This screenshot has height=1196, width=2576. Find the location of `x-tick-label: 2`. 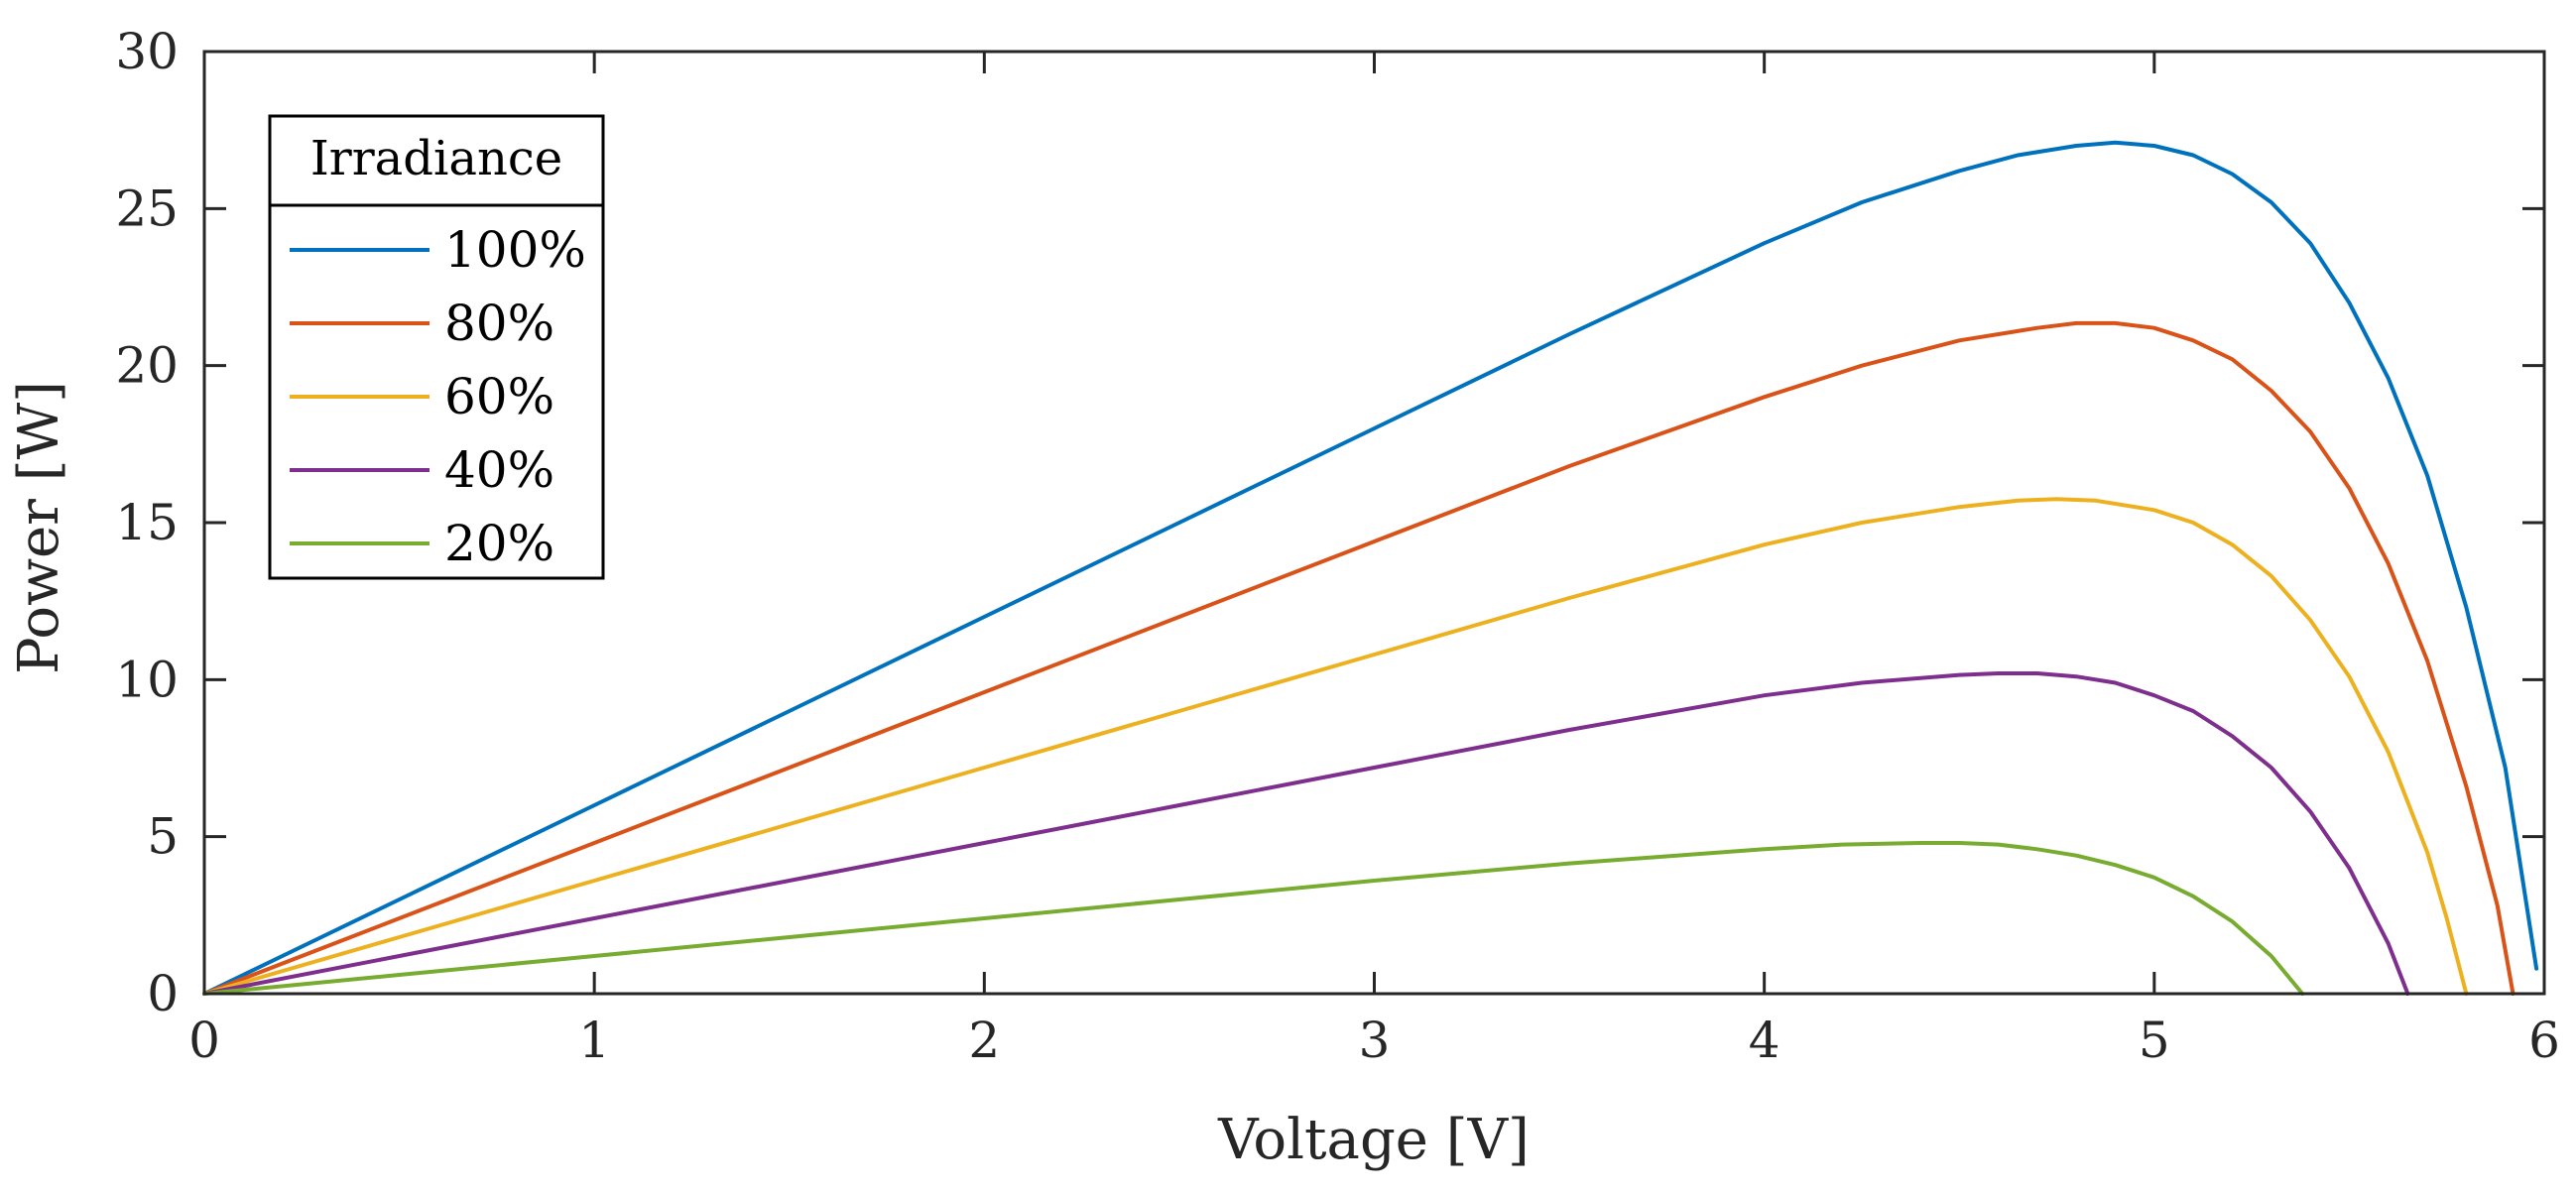

x-tick-label: 2 is located at coordinates (984, 1040).